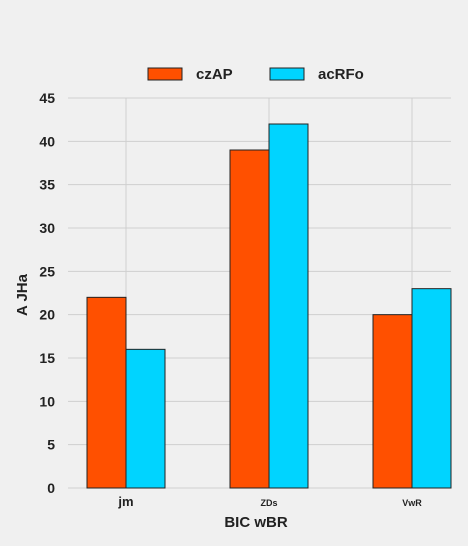 This screenshot has width=468, height=546. I want to click on legend-label-czAP: czAP, so click(214, 74).